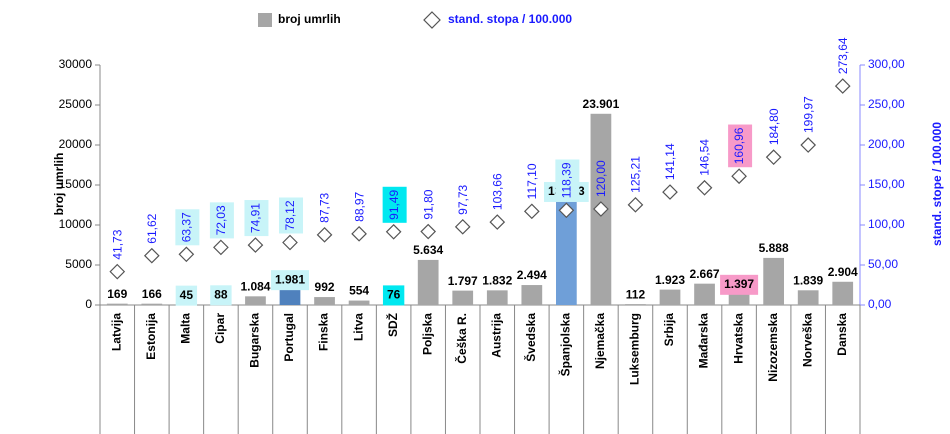 The image size is (950, 434). Describe the element at coordinates (843, 272) in the screenshot. I see `bar-label: 2.904` at that location.